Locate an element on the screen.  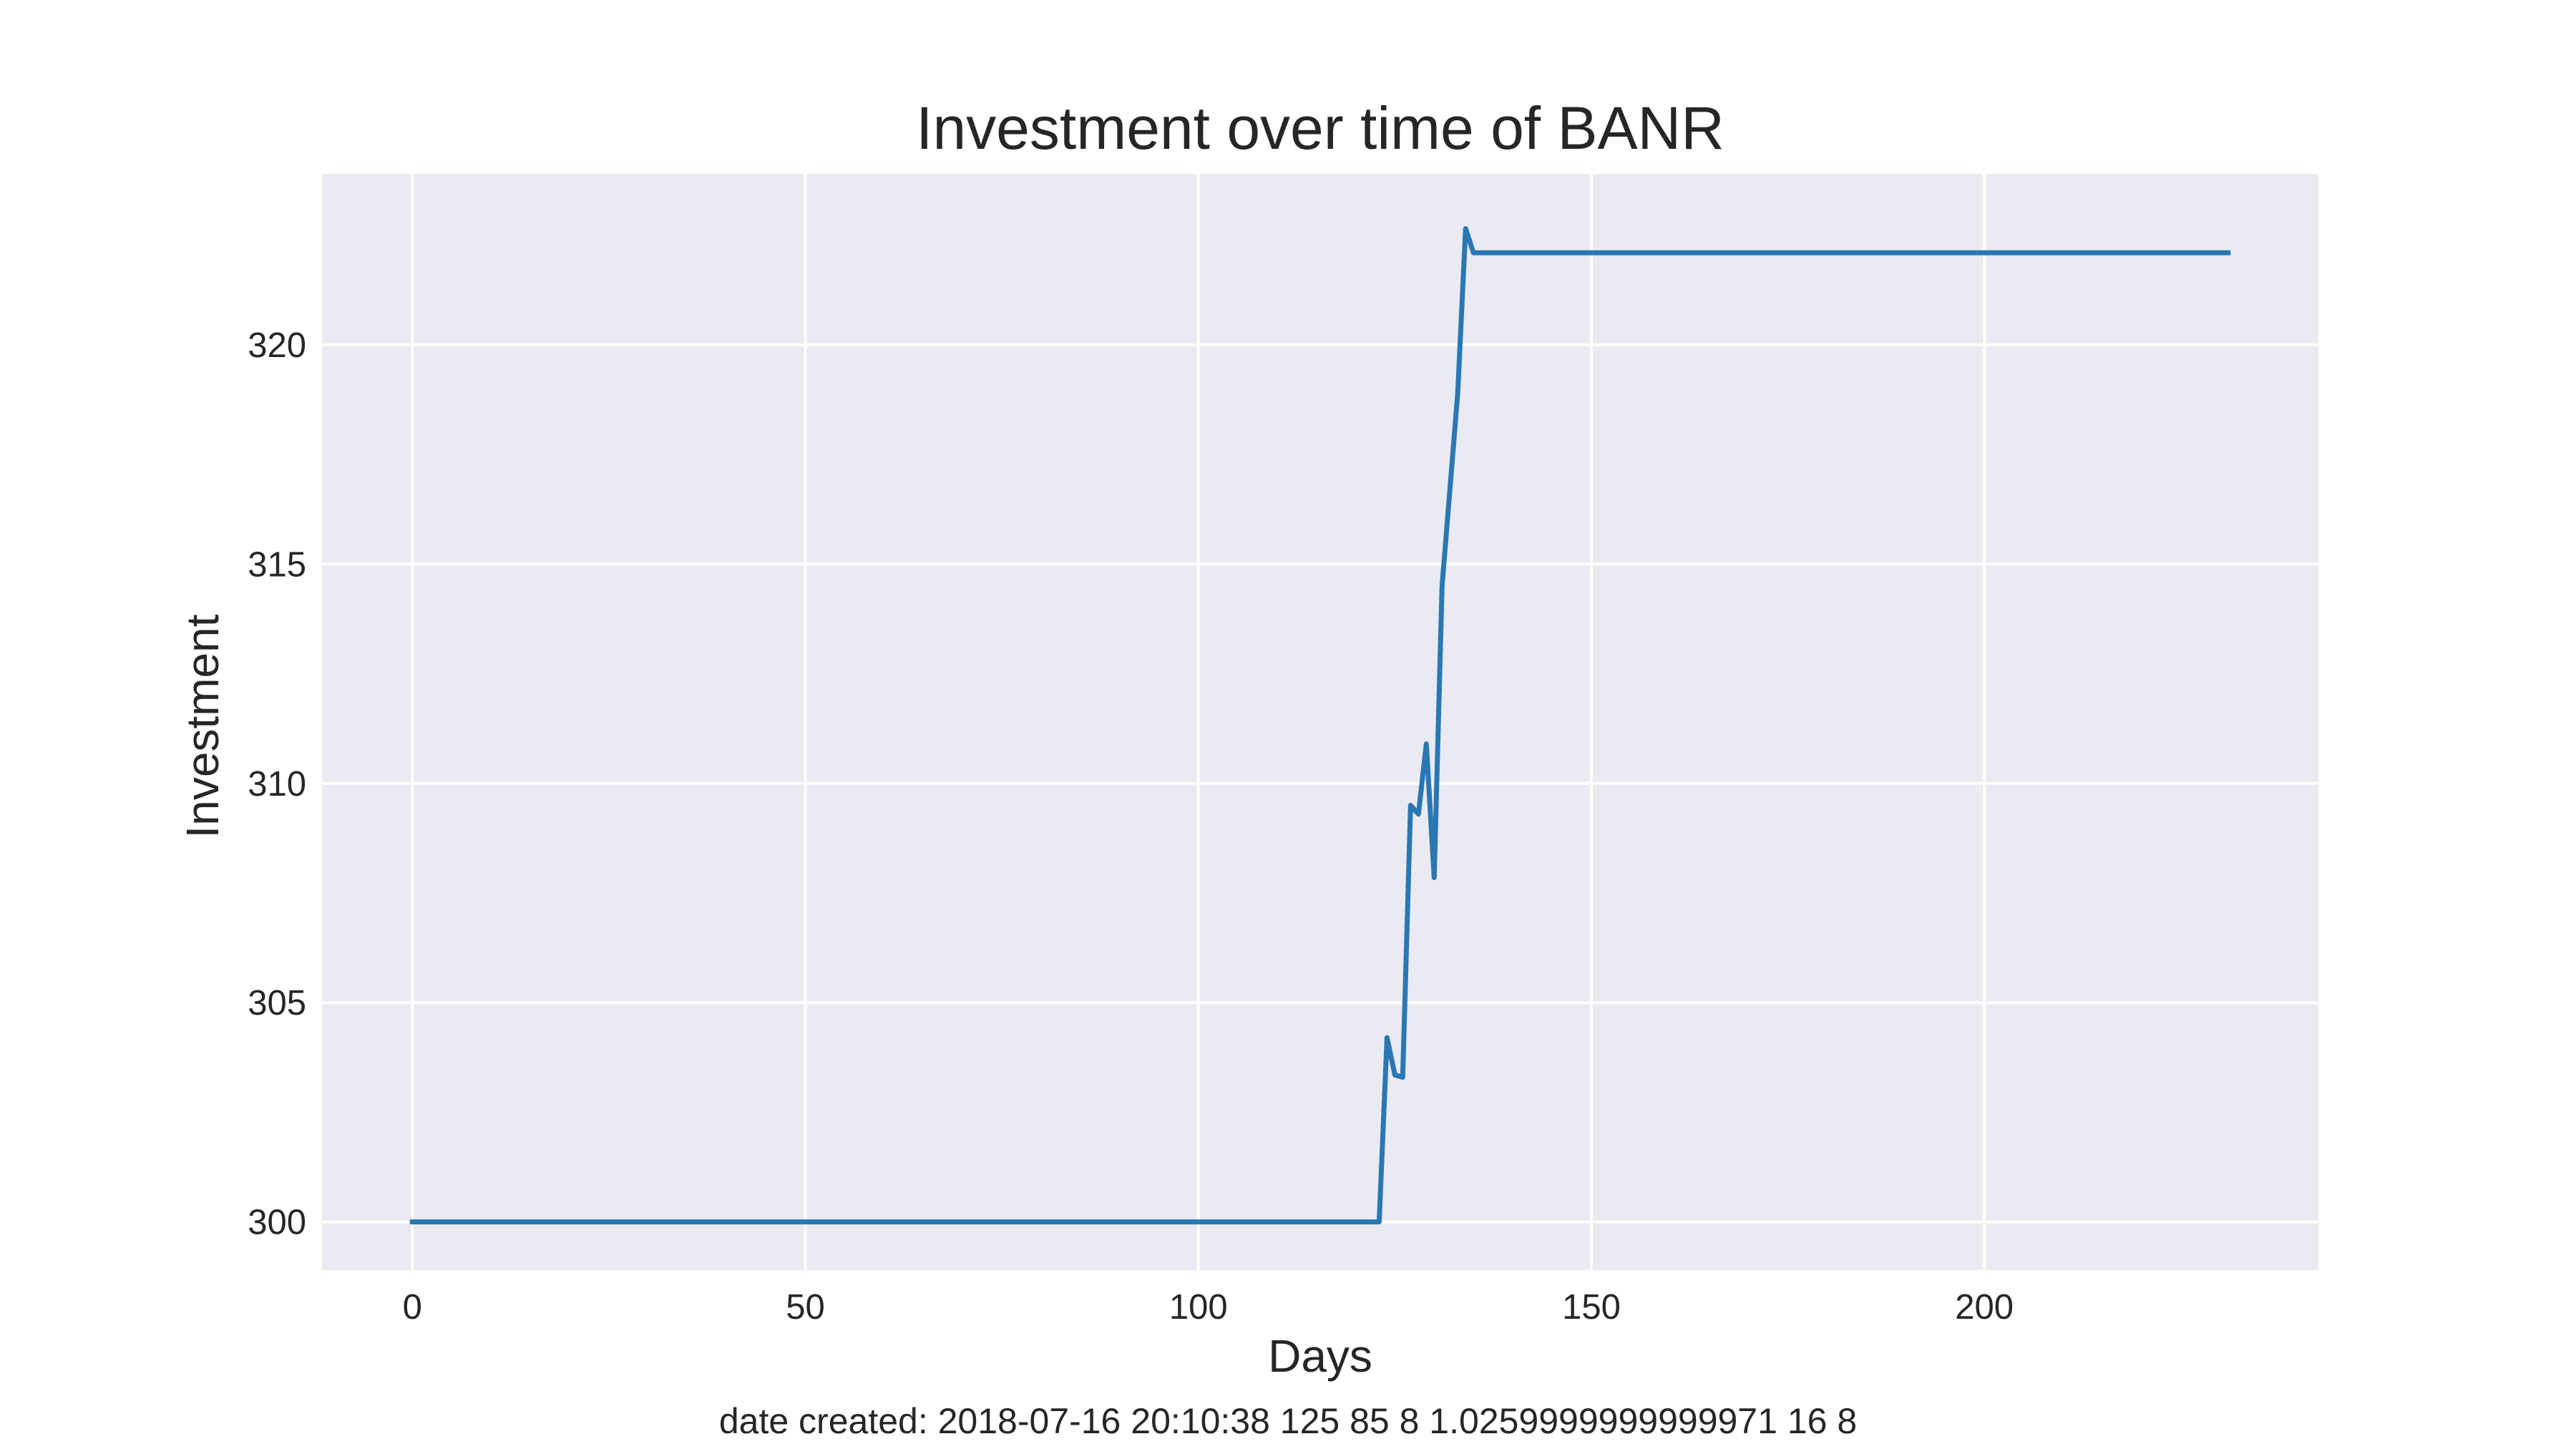
chart-title: Investment over time of BANR is located at coordinates (1320, 128).